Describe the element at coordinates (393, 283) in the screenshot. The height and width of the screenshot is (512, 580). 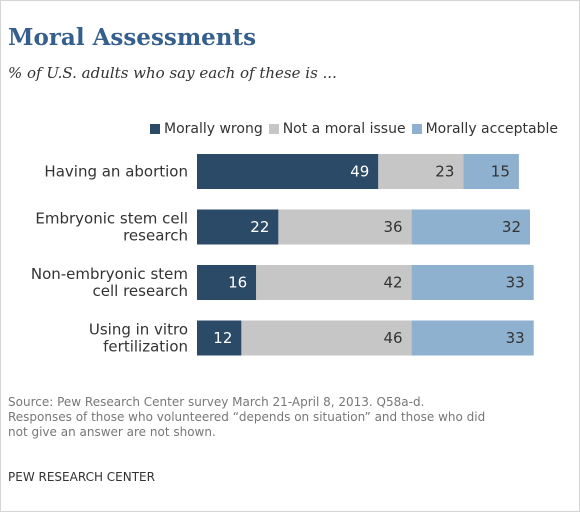
I see `data-label: 42` at that location.